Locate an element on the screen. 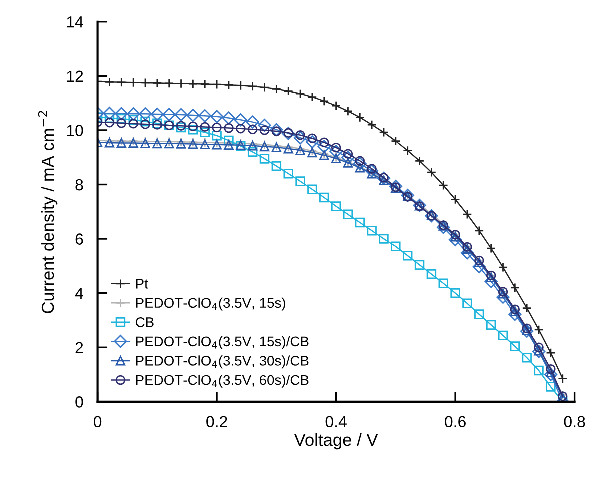  y-tick-label: 2 is located at coordinates (80, 348).